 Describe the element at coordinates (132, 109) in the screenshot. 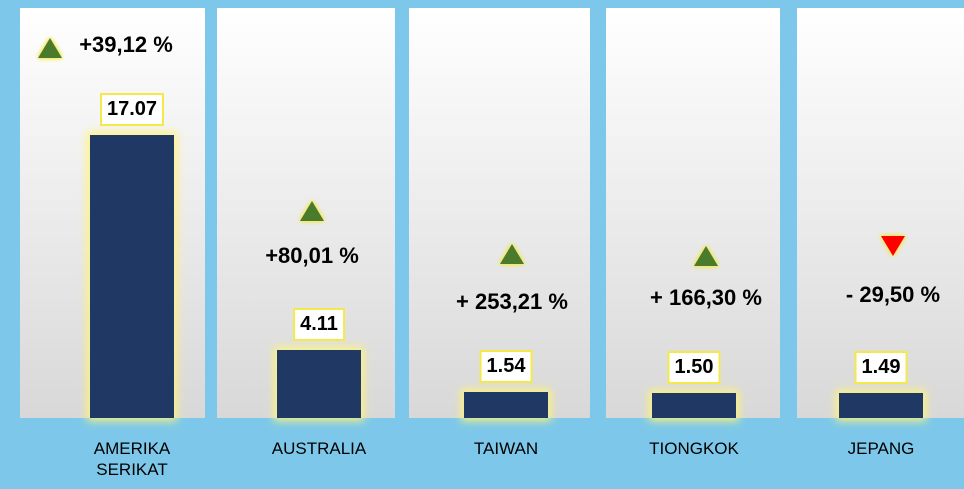

I see `value-label: 17.07` at that location.